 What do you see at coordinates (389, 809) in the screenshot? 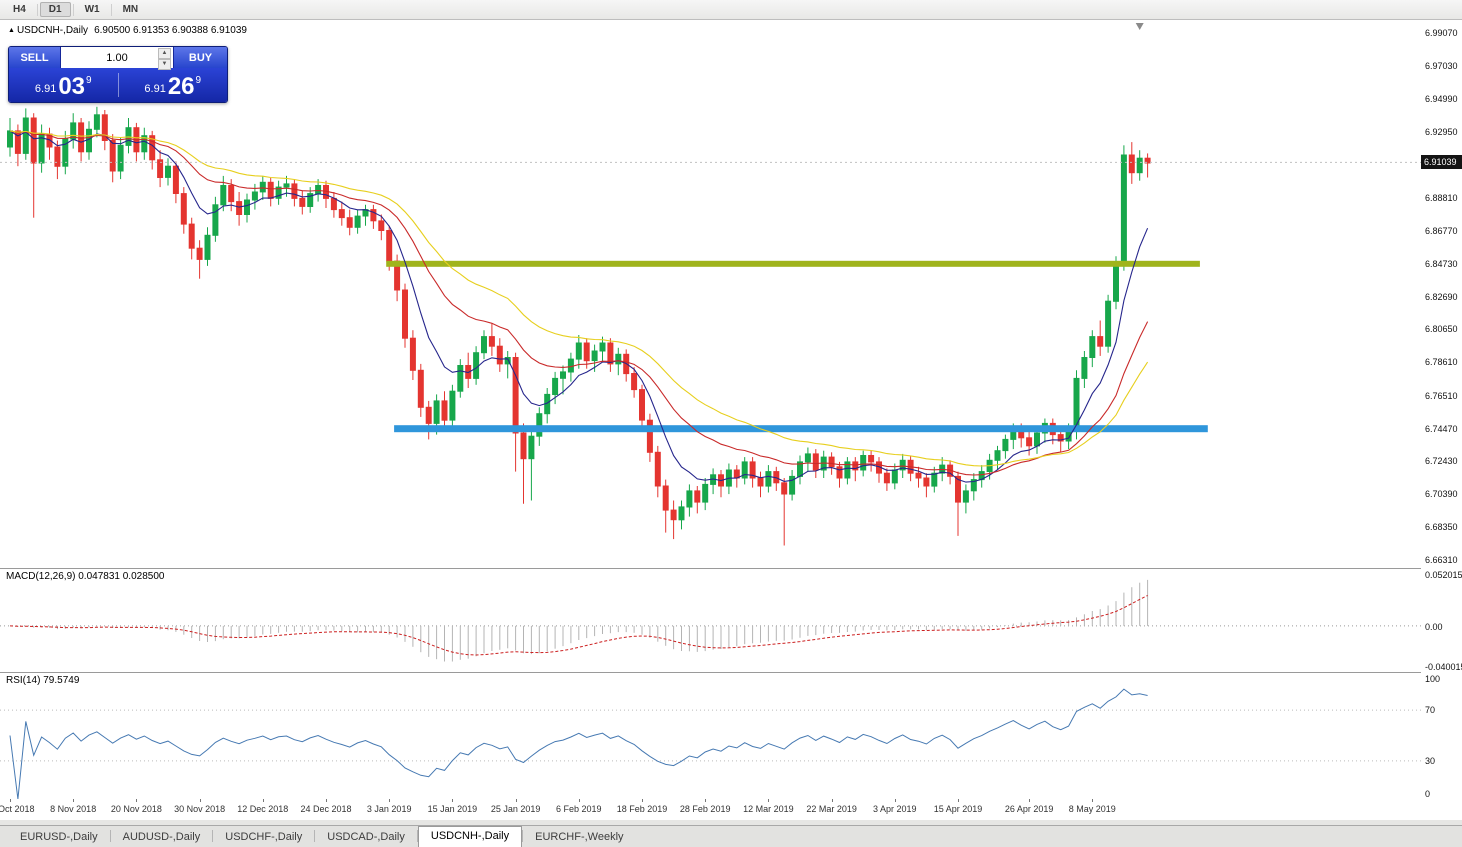
I see `time-axis-label: 3 Jan 2019` at bounding box center [389, 809].